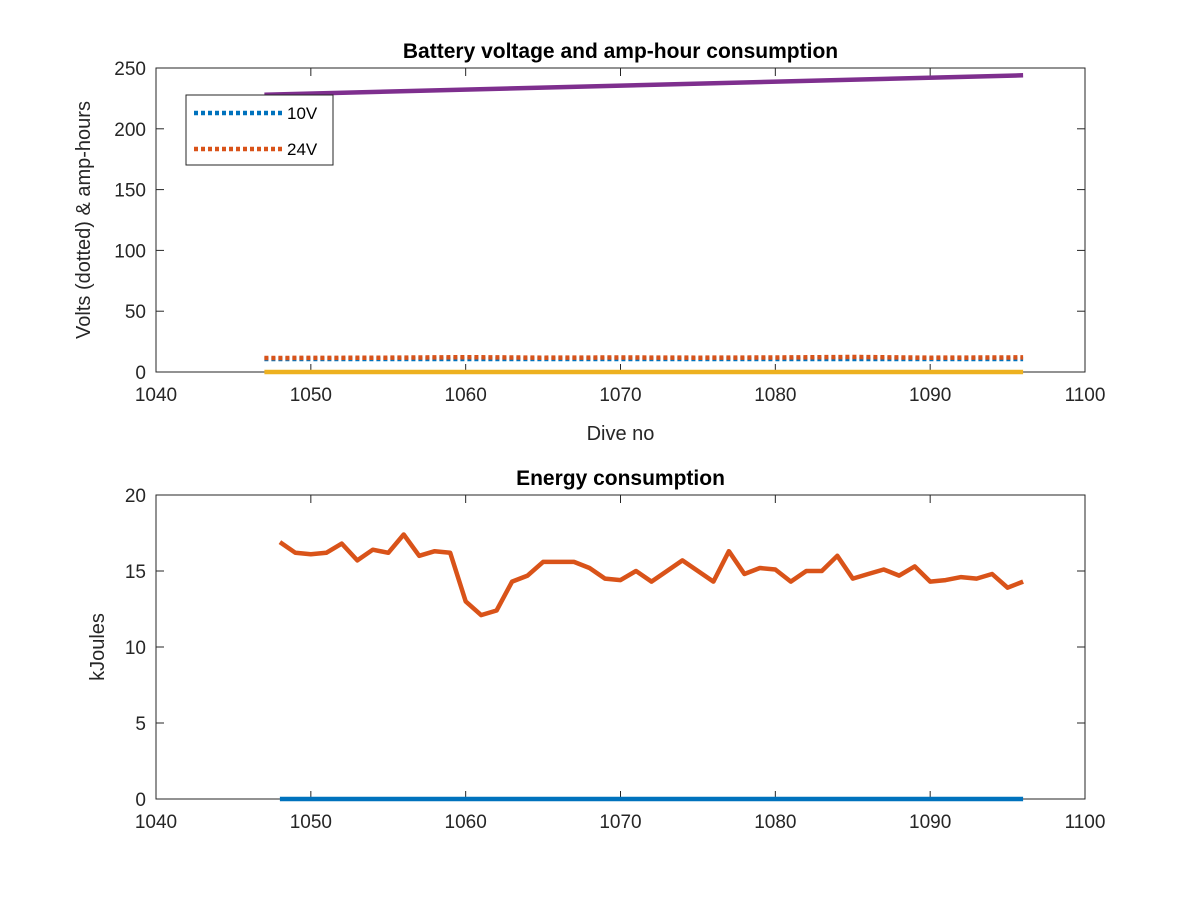 The width and height of the screenshot is (1200, 900). Describe the element at coordinates (130, 130) in the screenshot. I see `y-tick-label: 200` at that location.